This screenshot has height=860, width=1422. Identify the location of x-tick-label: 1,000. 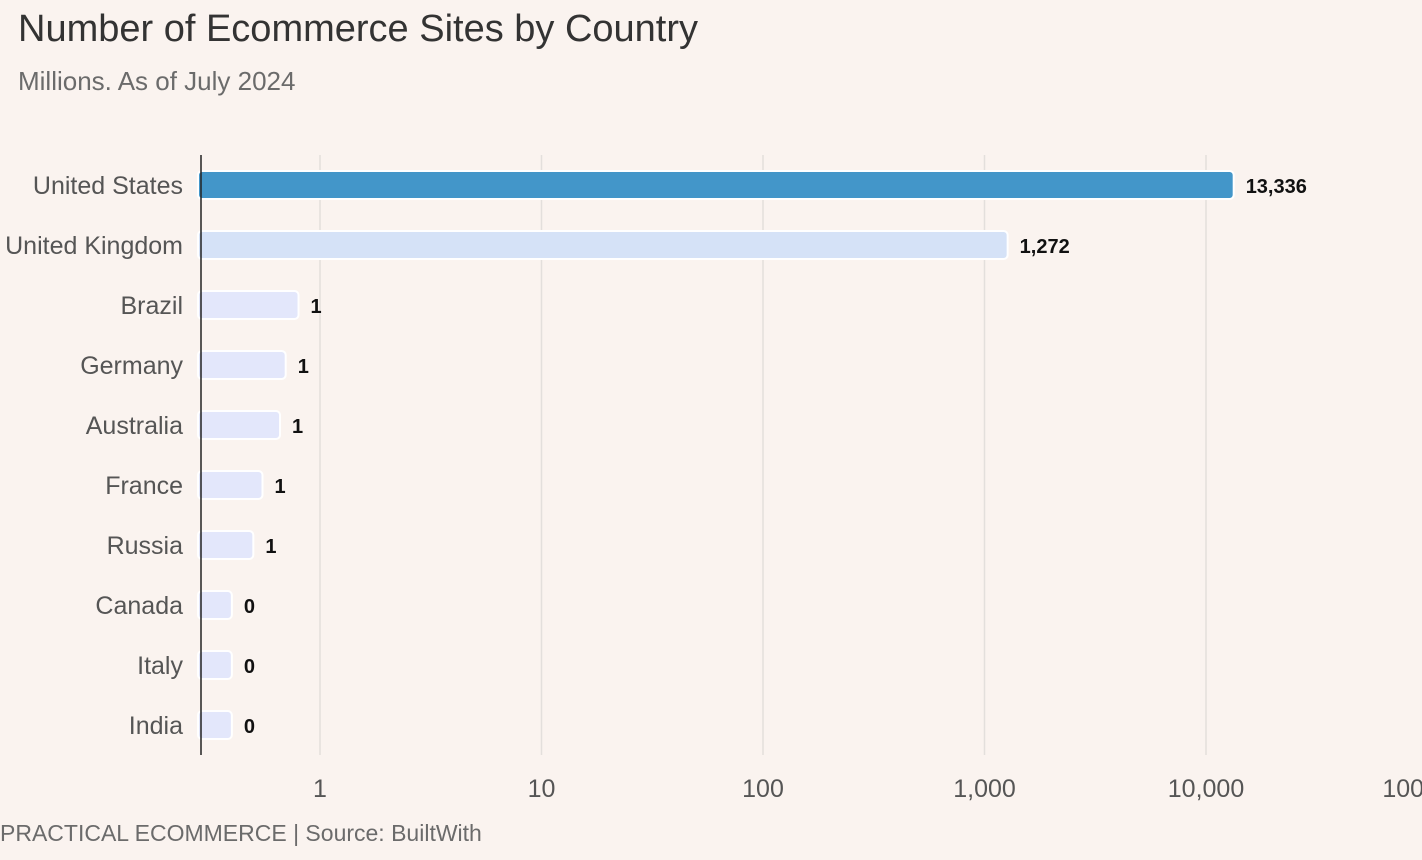
(984, 789).